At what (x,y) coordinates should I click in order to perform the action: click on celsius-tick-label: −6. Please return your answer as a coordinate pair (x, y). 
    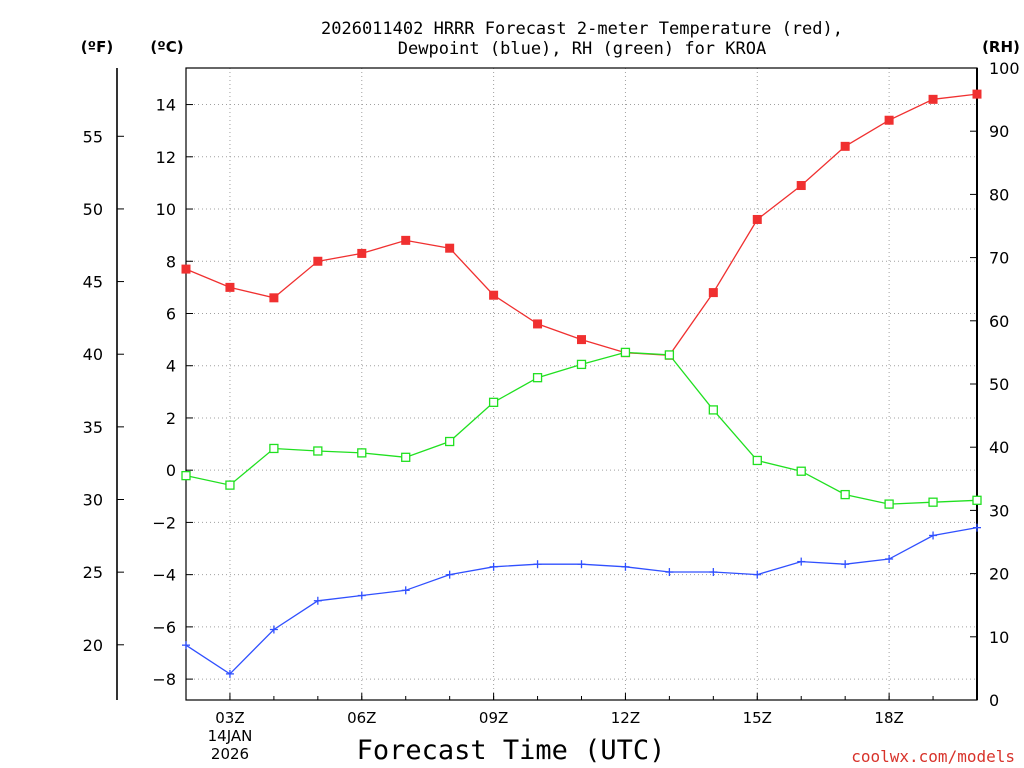
    Looking at the image, I should click on (164, 627).